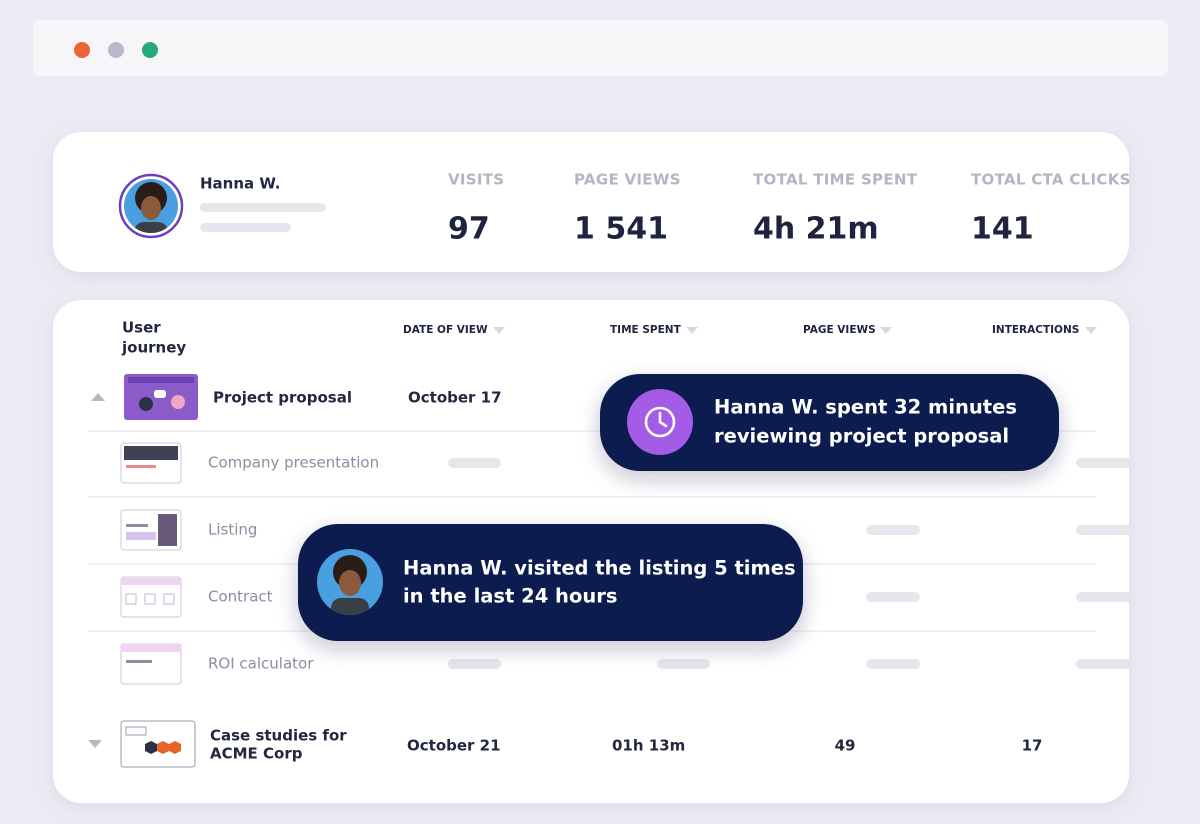 The width and height of the screenshot is (1200, 824). Describe the element at coordinates (476, 180) in the screenshot. I see `stat-label: VISITS` at that location.